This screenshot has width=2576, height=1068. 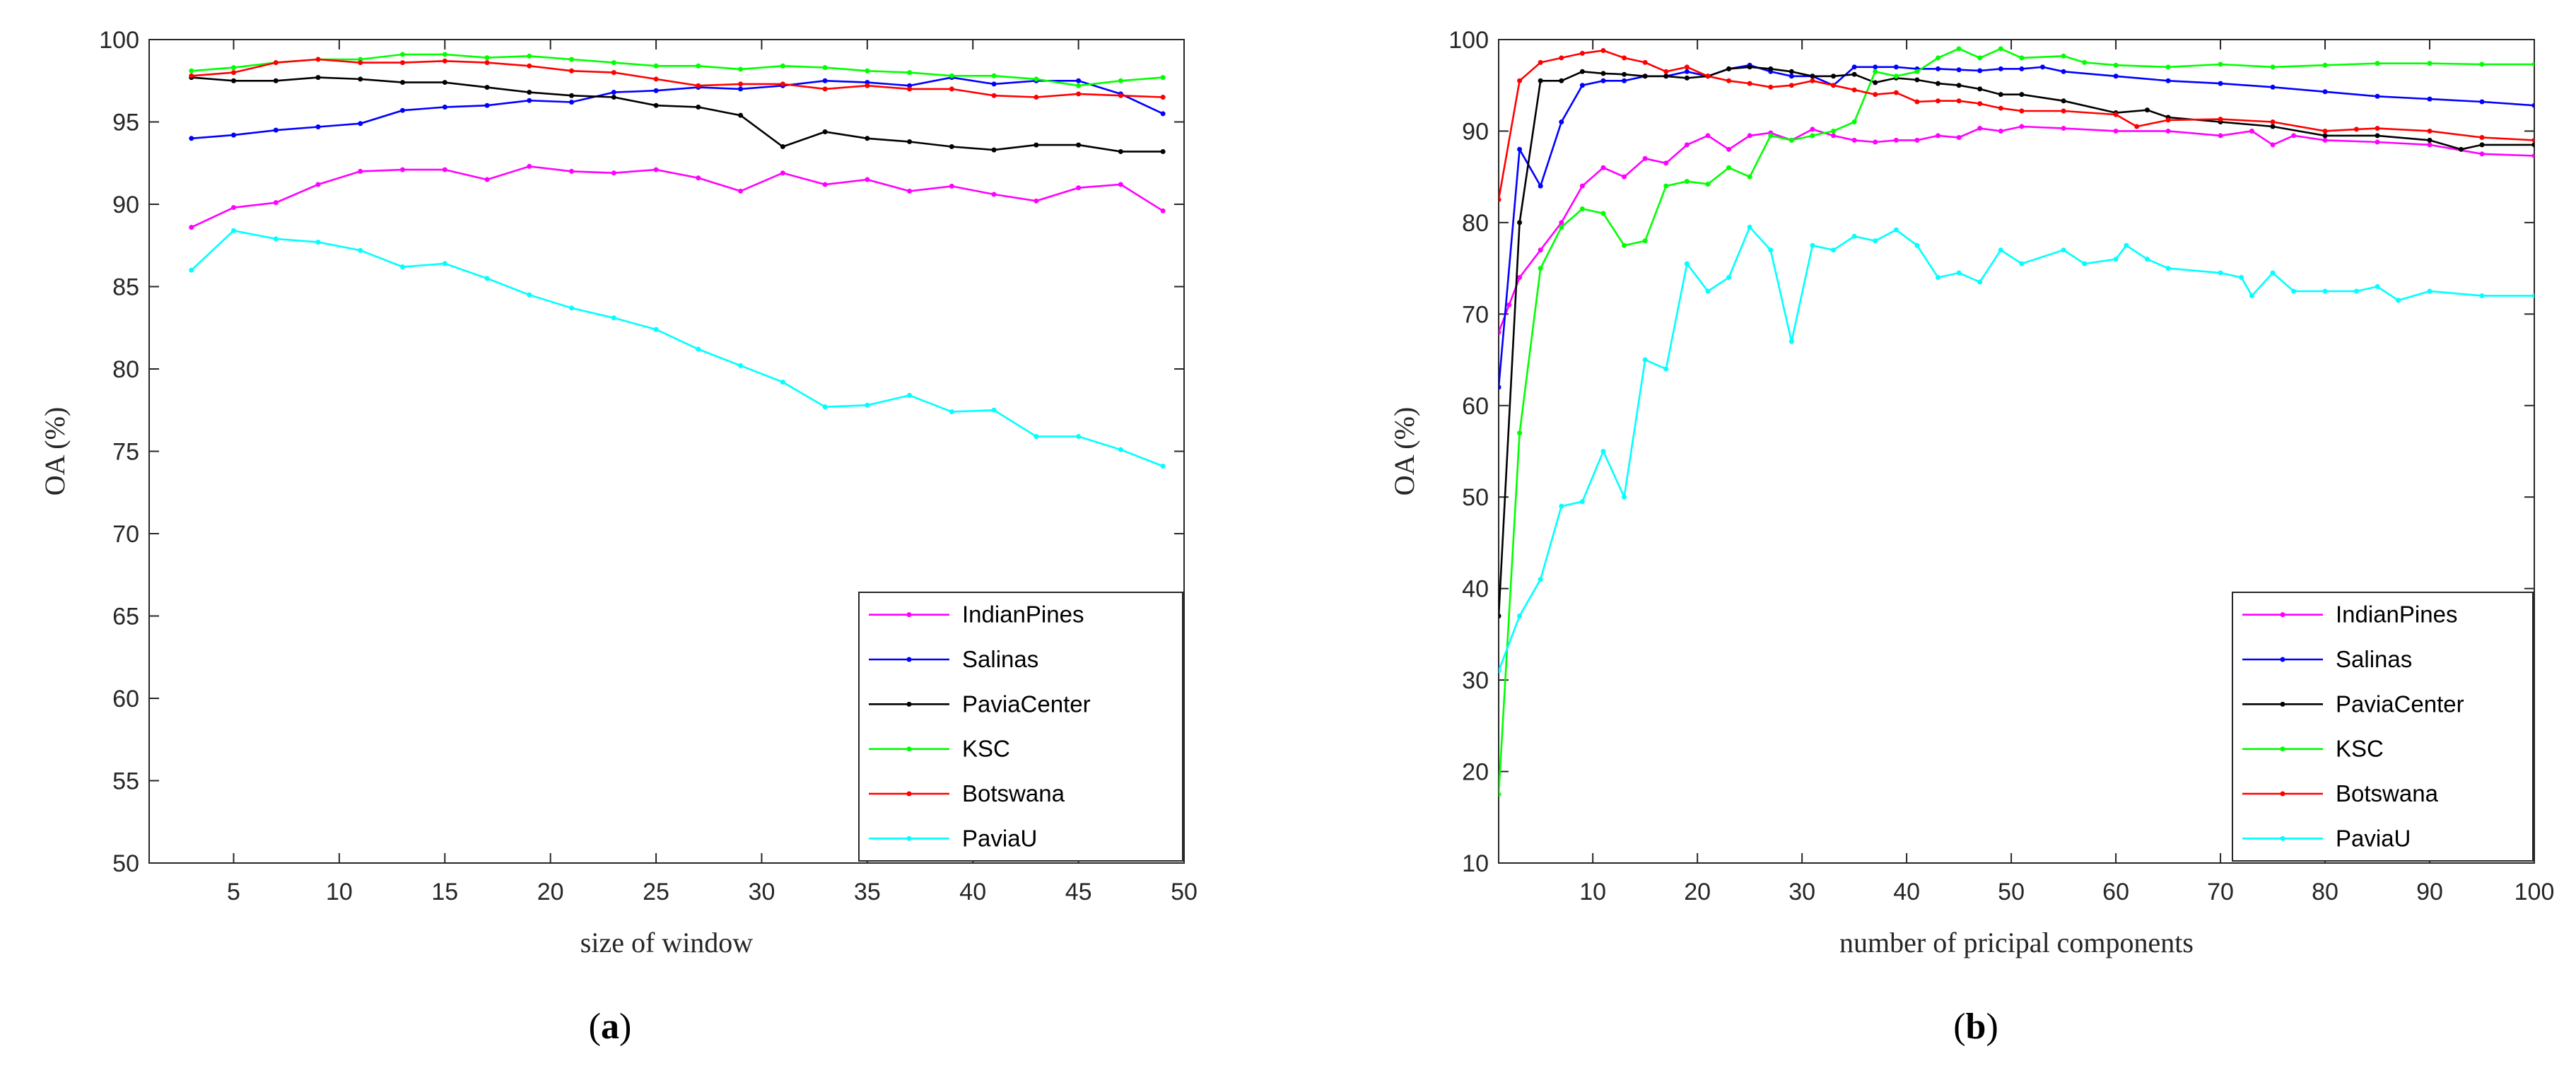 I want to click on series-line-botswana, so click(x=2017, y=124).